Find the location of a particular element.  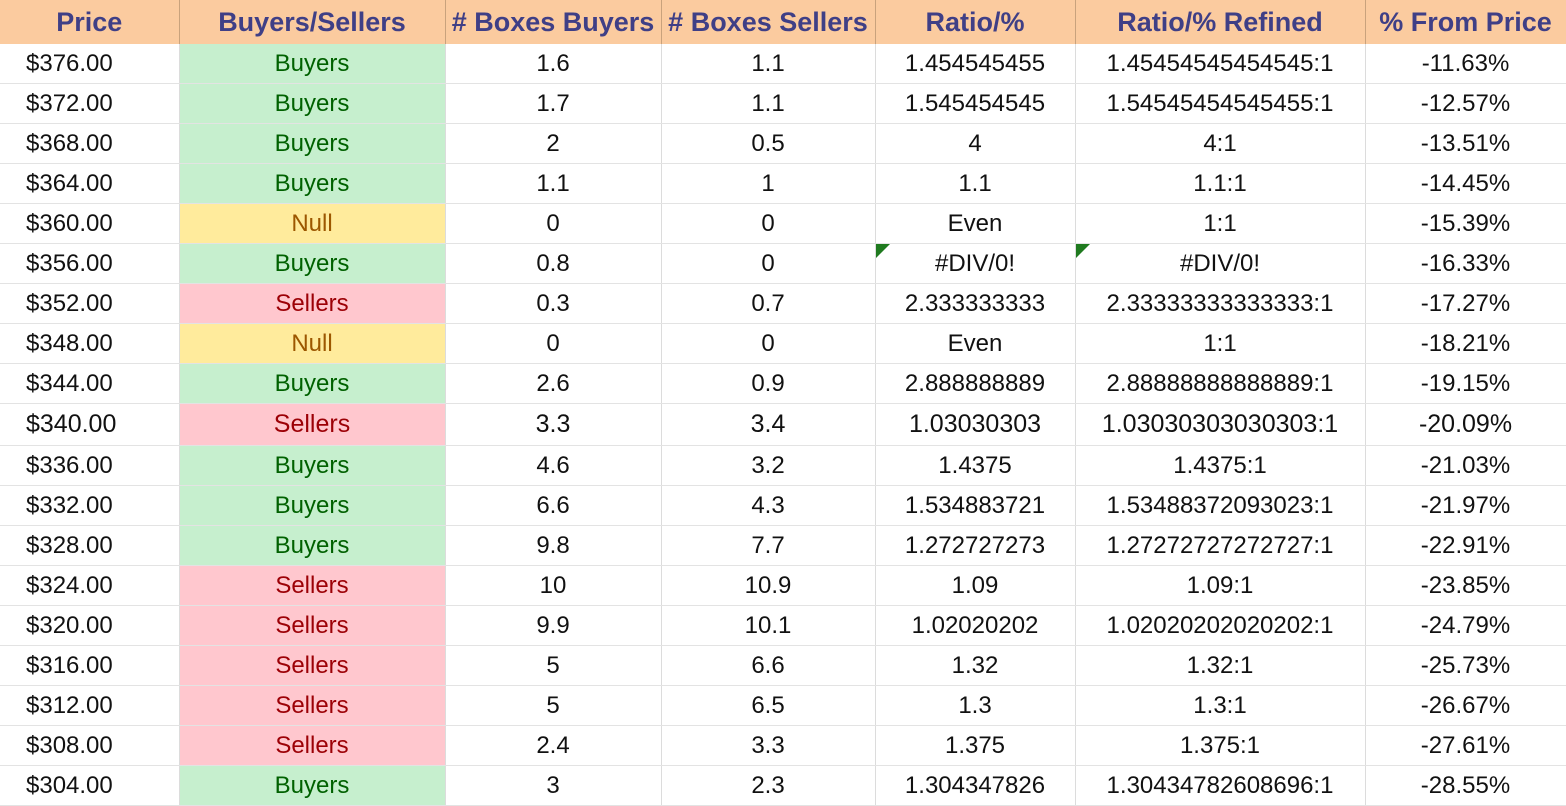

from-price-cell: -17.27% is located at coordinates (1465, 303).